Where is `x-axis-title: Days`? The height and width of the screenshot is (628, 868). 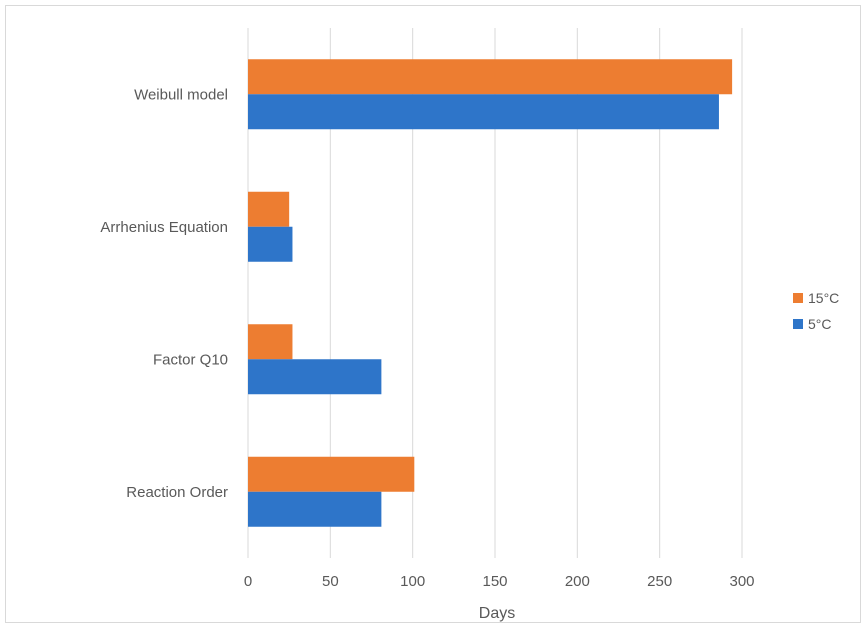 x-axis-title: Days is located at coordinates (497, 613).